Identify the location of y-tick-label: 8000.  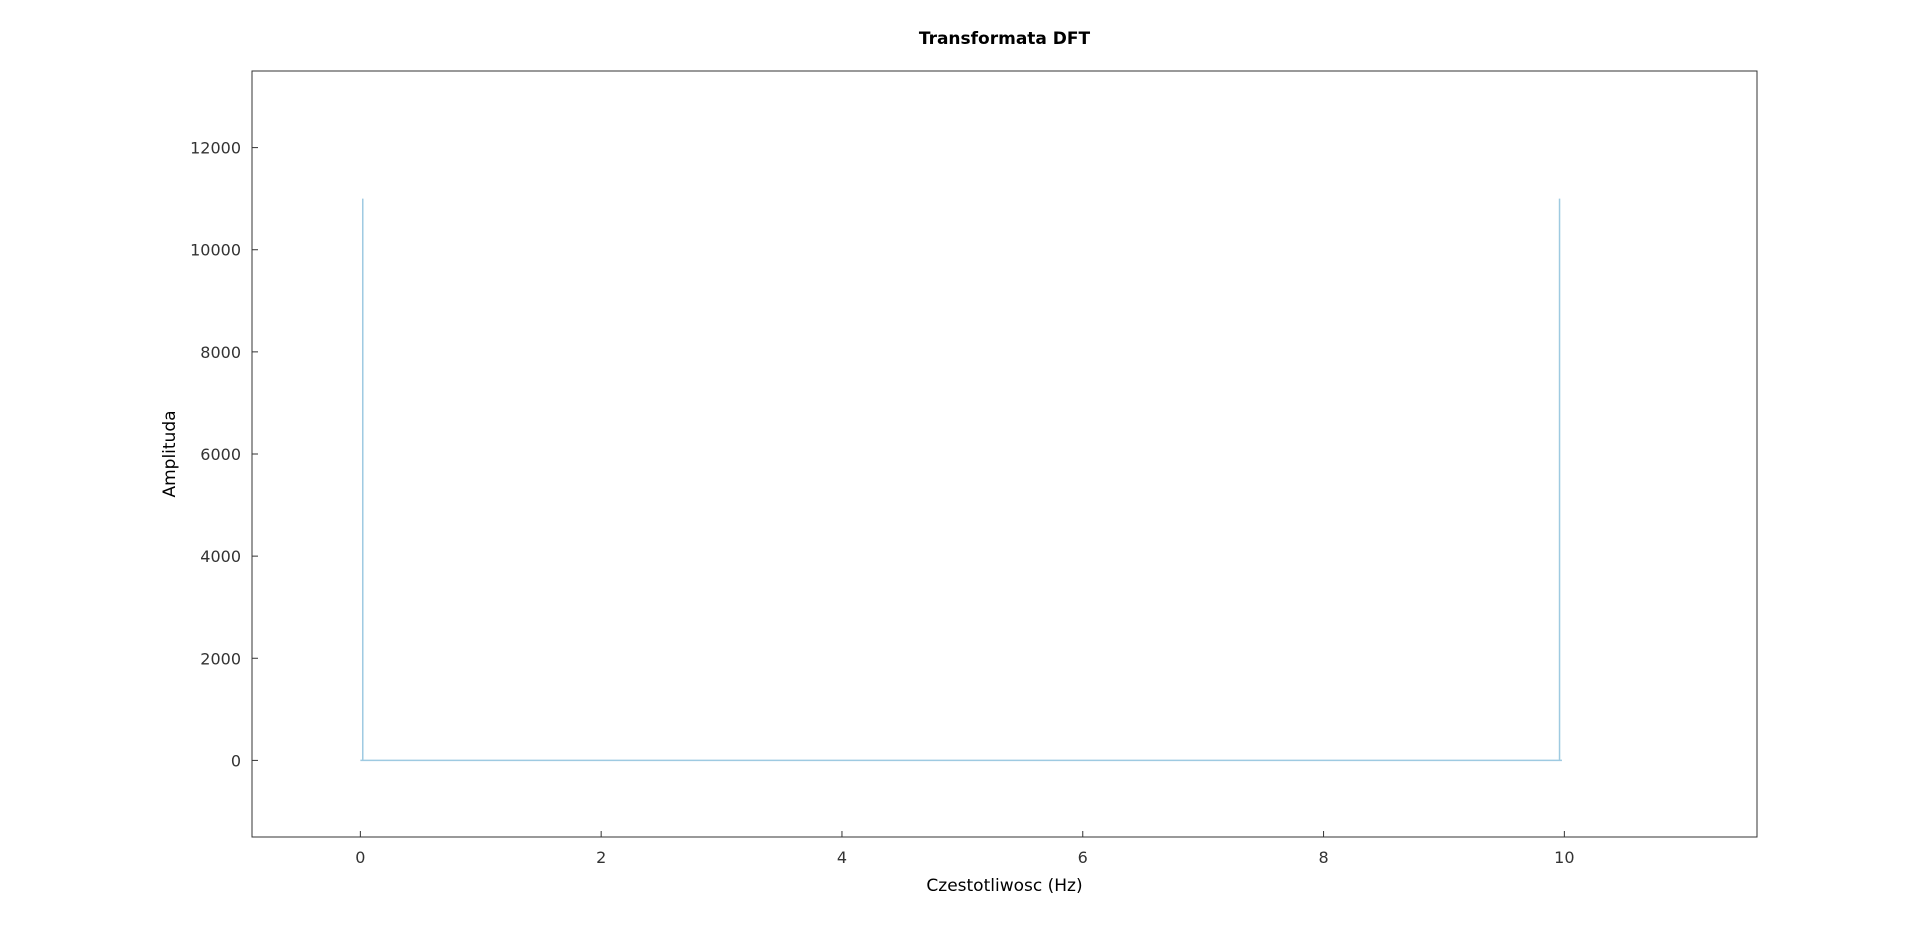
(220, 352).